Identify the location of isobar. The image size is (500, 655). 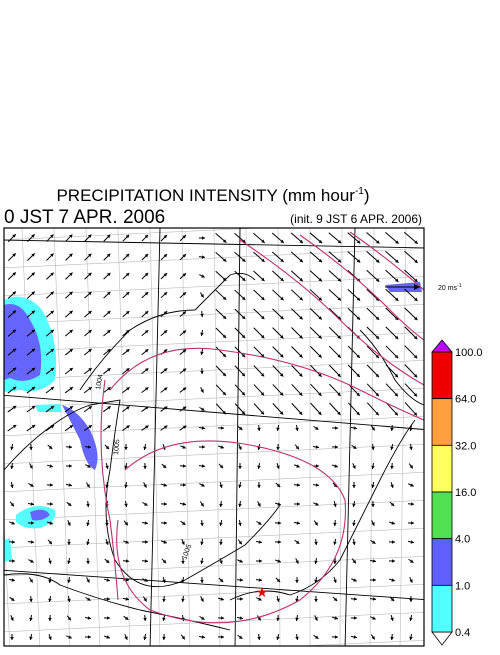
(387, 261).